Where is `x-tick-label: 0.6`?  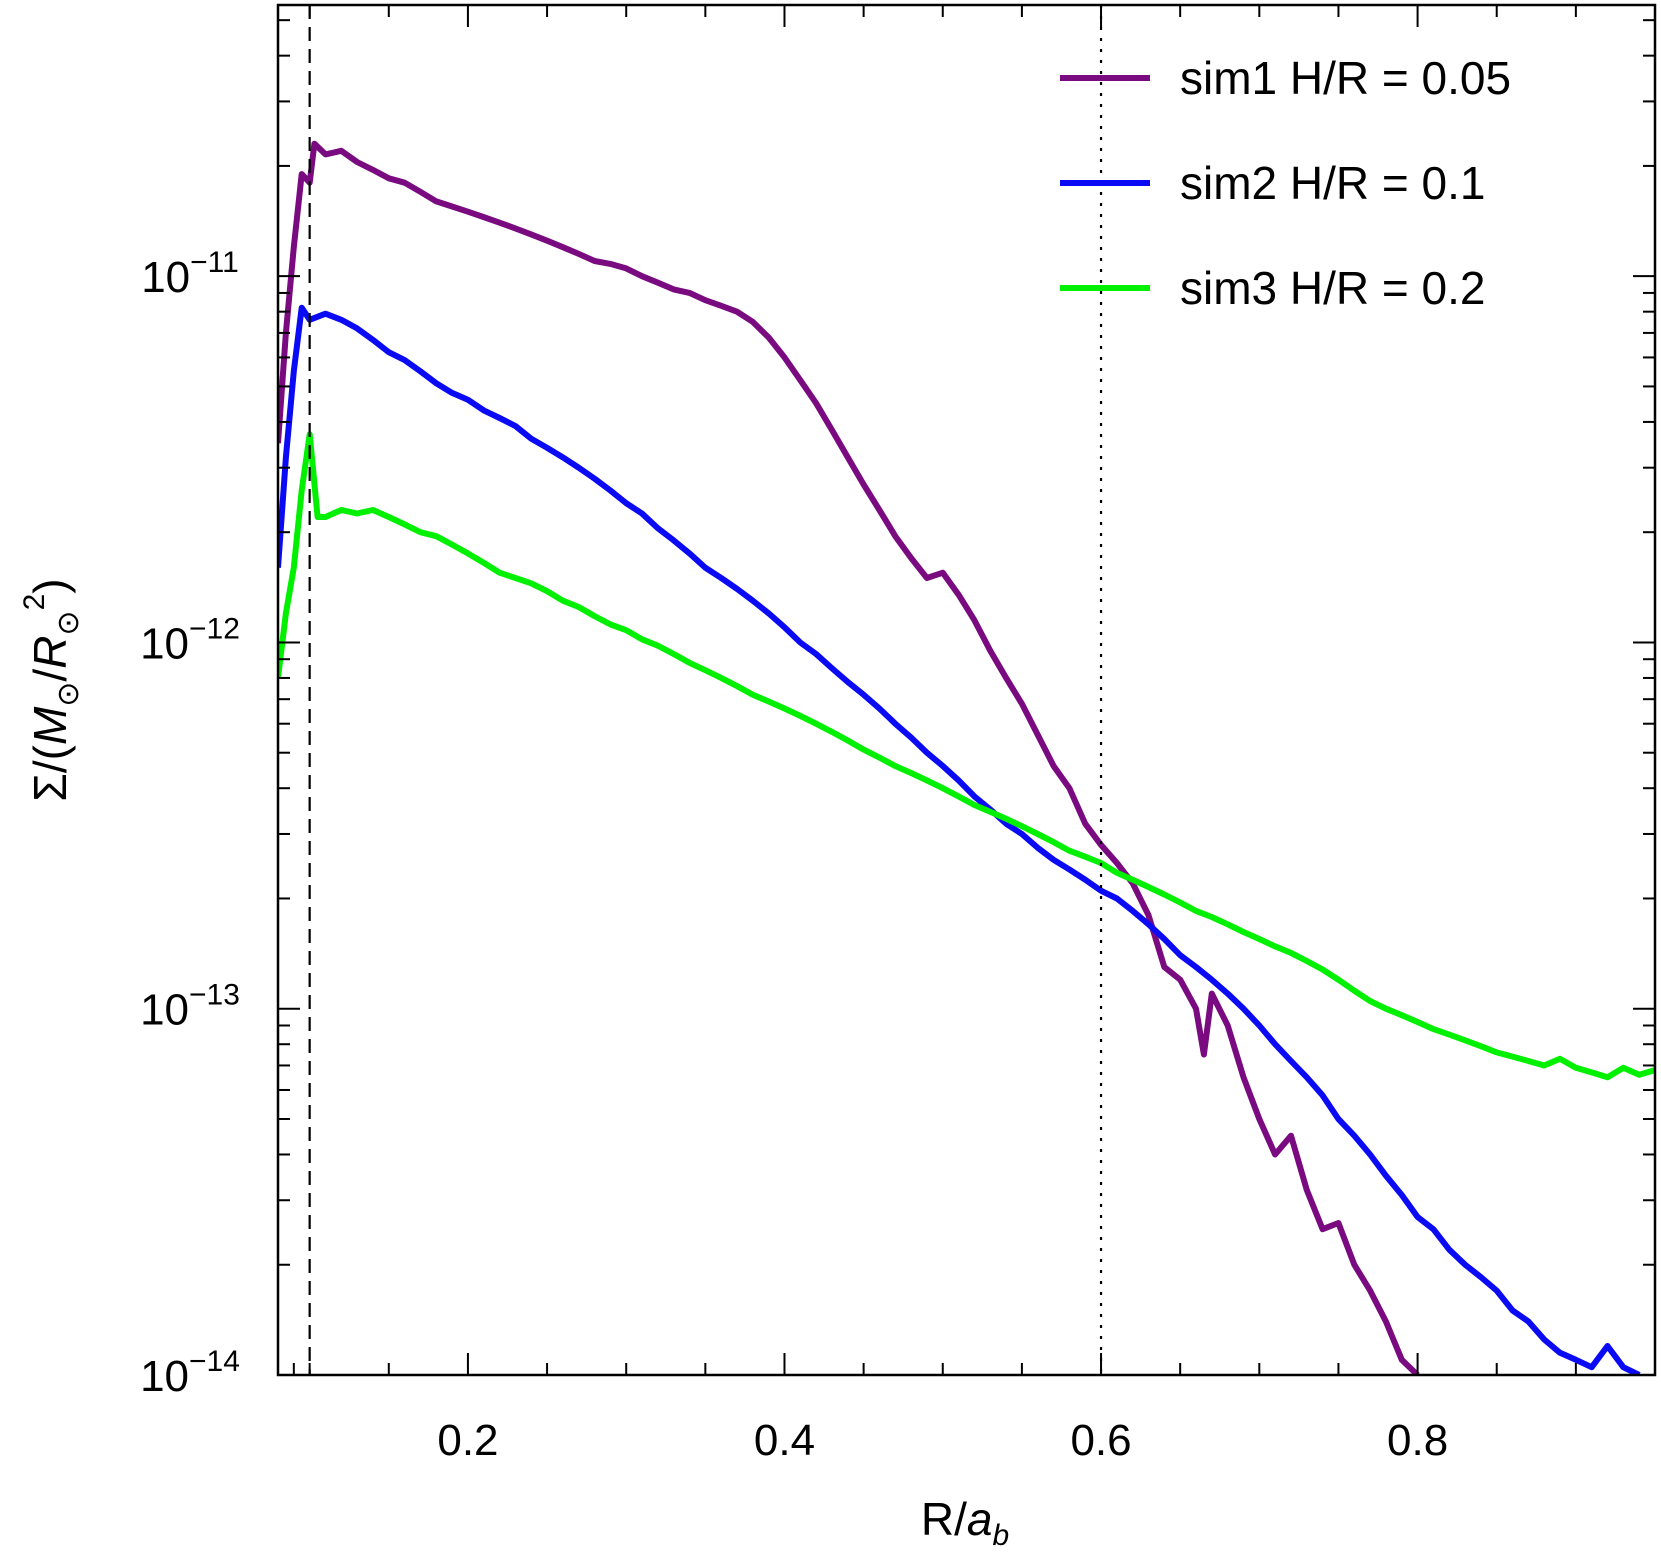
x-tick-label: 0.6 is located at coordinates (1100, 1440).